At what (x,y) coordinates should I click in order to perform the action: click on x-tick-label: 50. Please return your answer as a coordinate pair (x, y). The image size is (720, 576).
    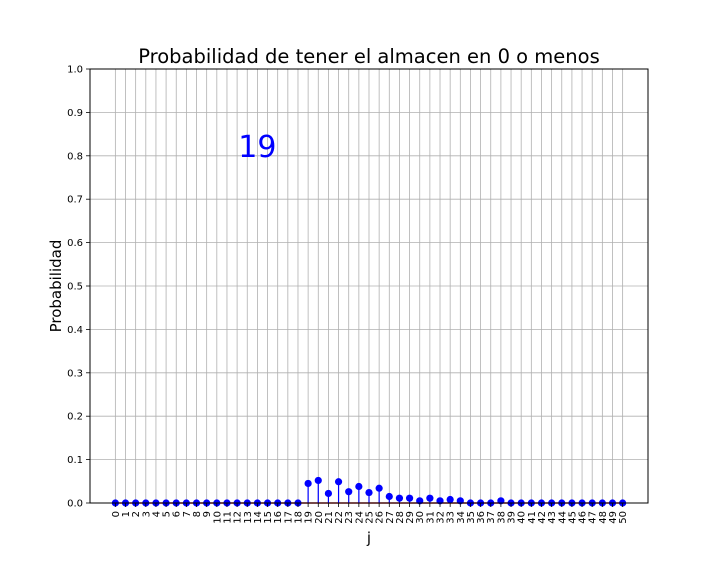
    Looking at the image, I should click on (623, 517).